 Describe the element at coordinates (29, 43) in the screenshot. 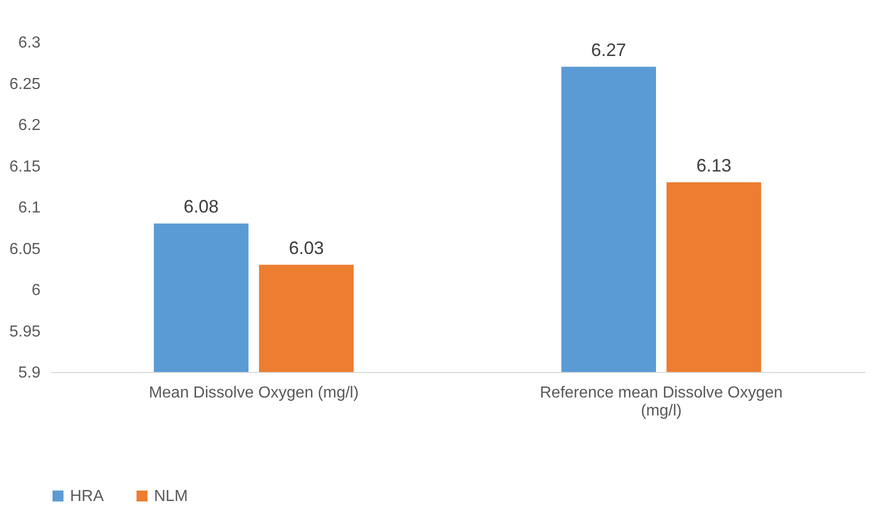

I see `y-tick-label: 6.3` at that location.